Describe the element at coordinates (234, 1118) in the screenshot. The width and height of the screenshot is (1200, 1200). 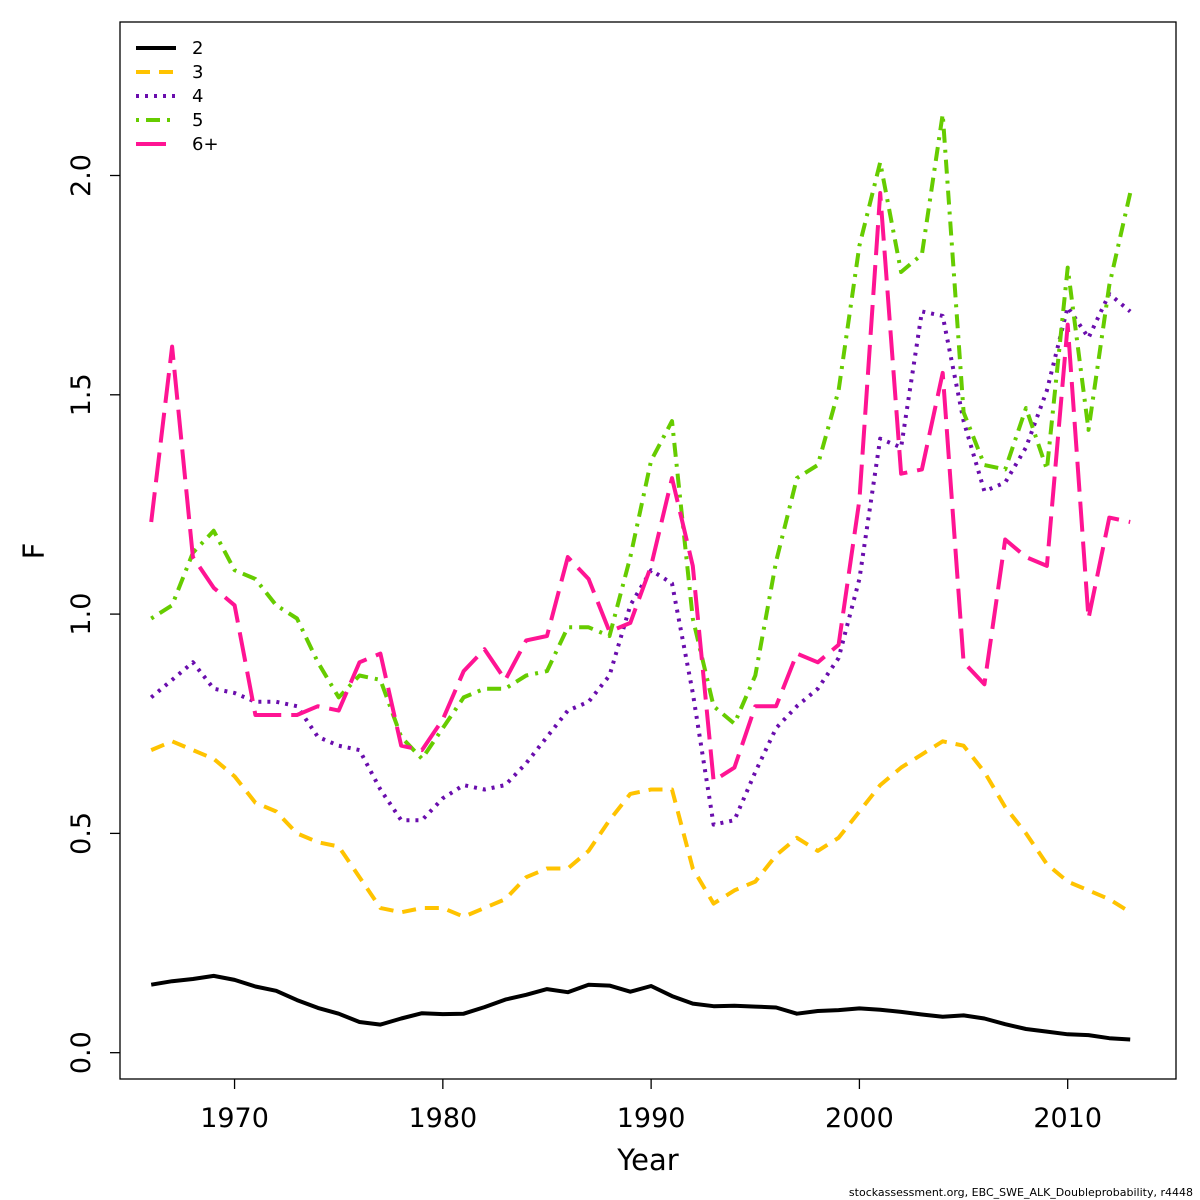
I see `x-tick-label: 1970` at that location.